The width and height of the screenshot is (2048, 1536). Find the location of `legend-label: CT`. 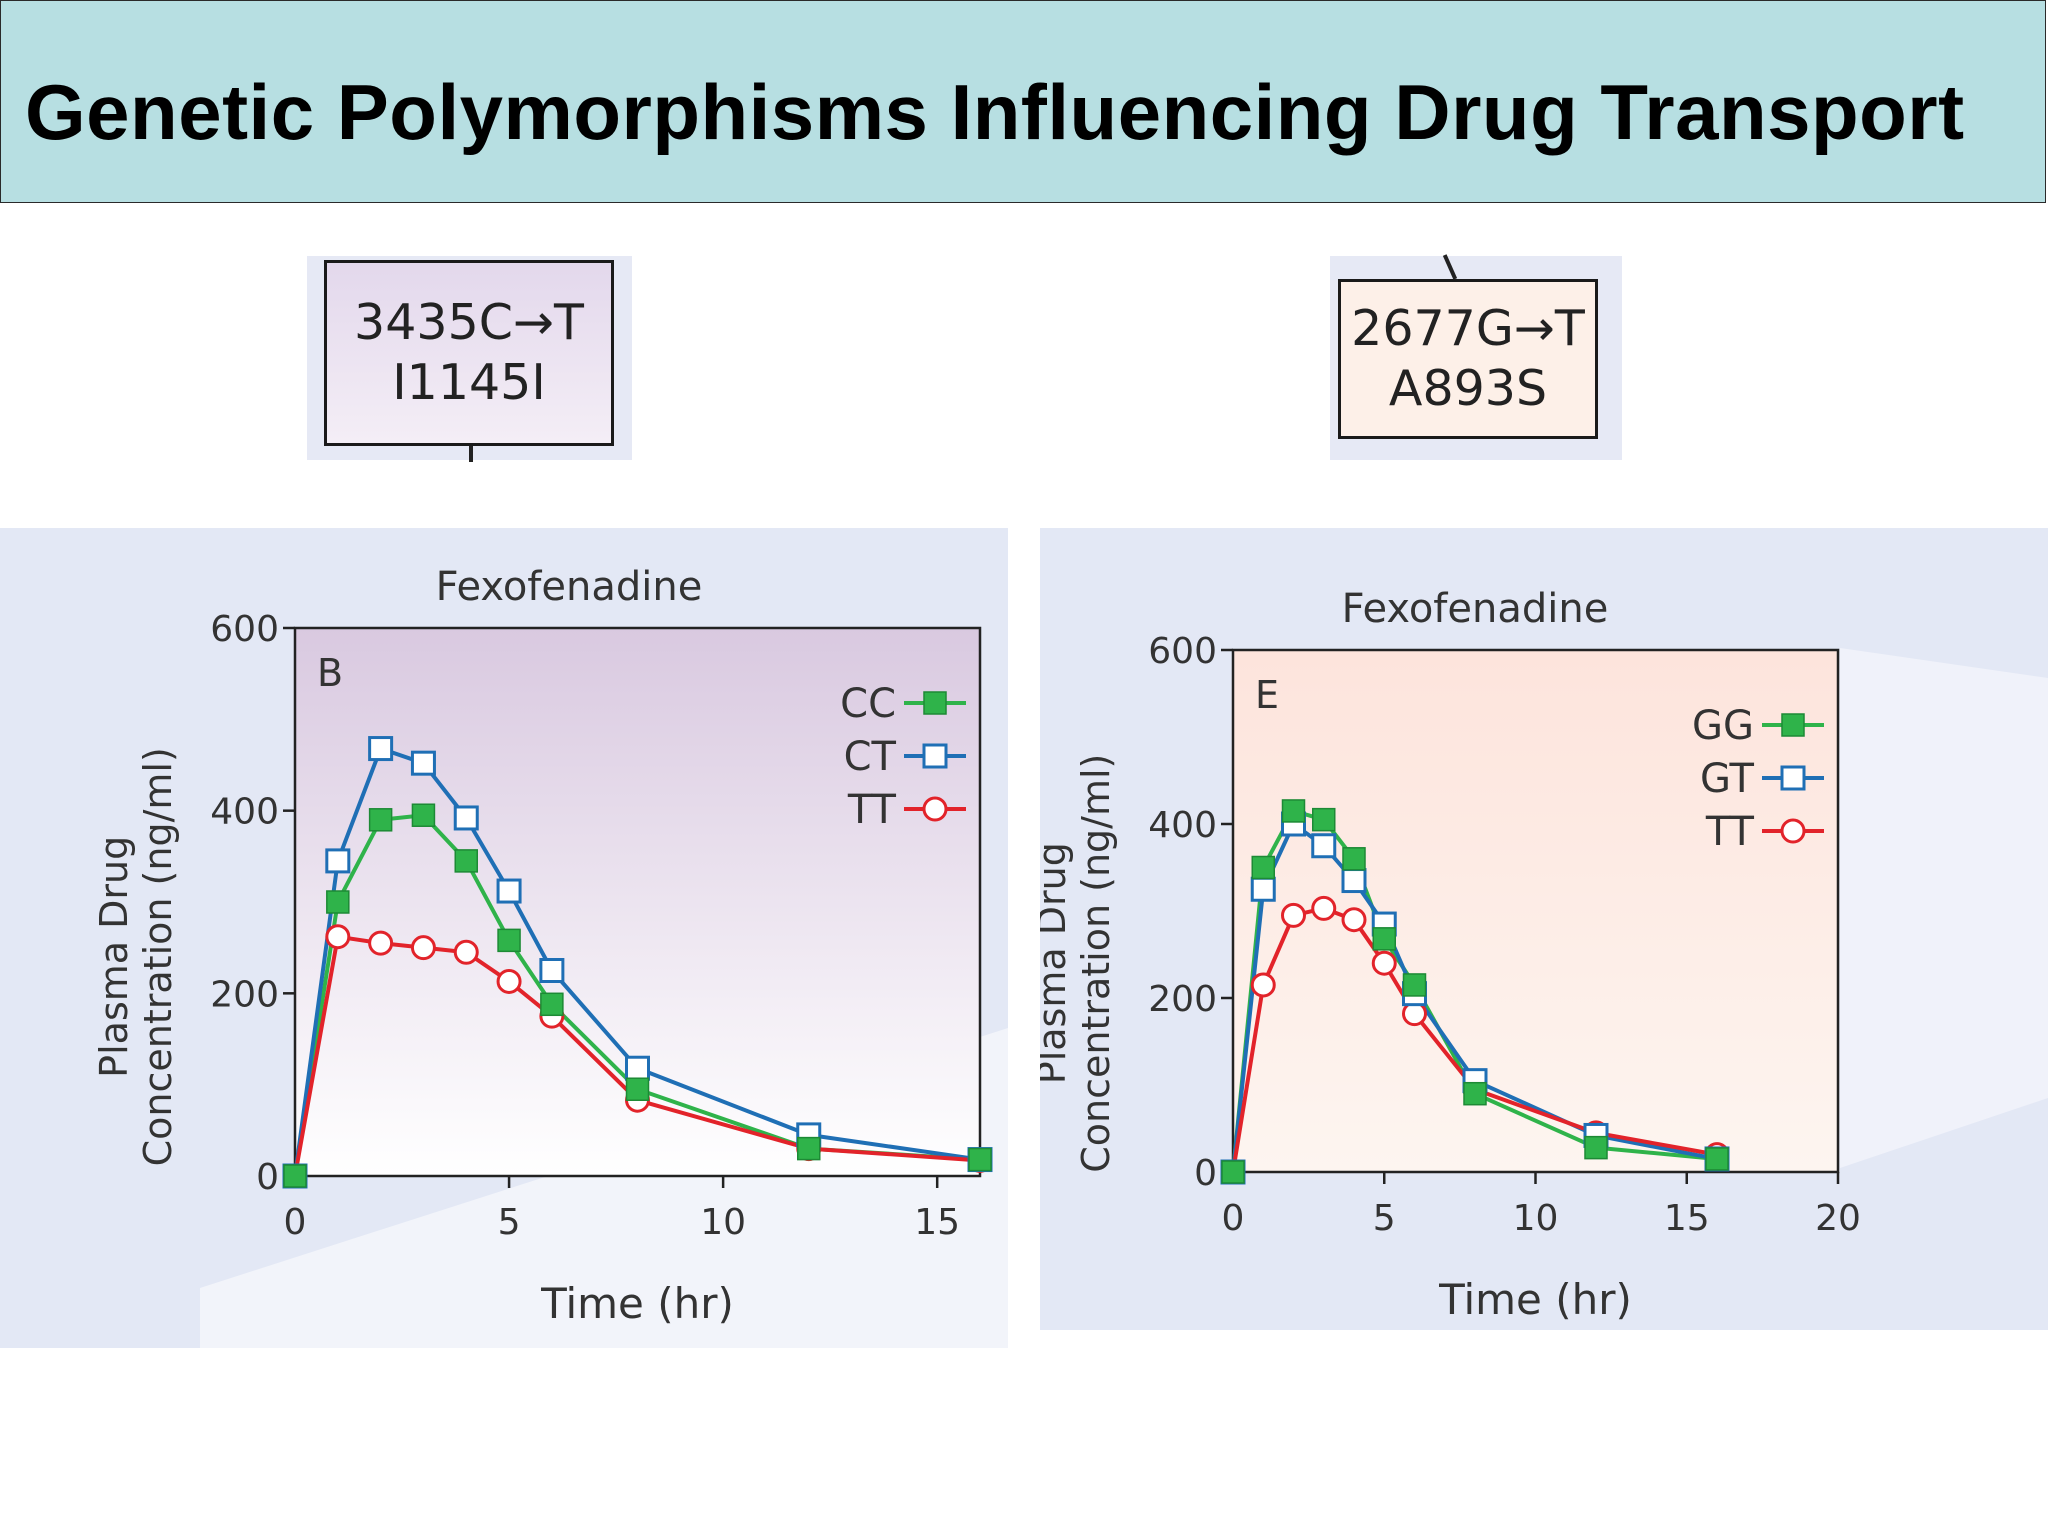

legend-label: CT is located at coordinates (870, 757).